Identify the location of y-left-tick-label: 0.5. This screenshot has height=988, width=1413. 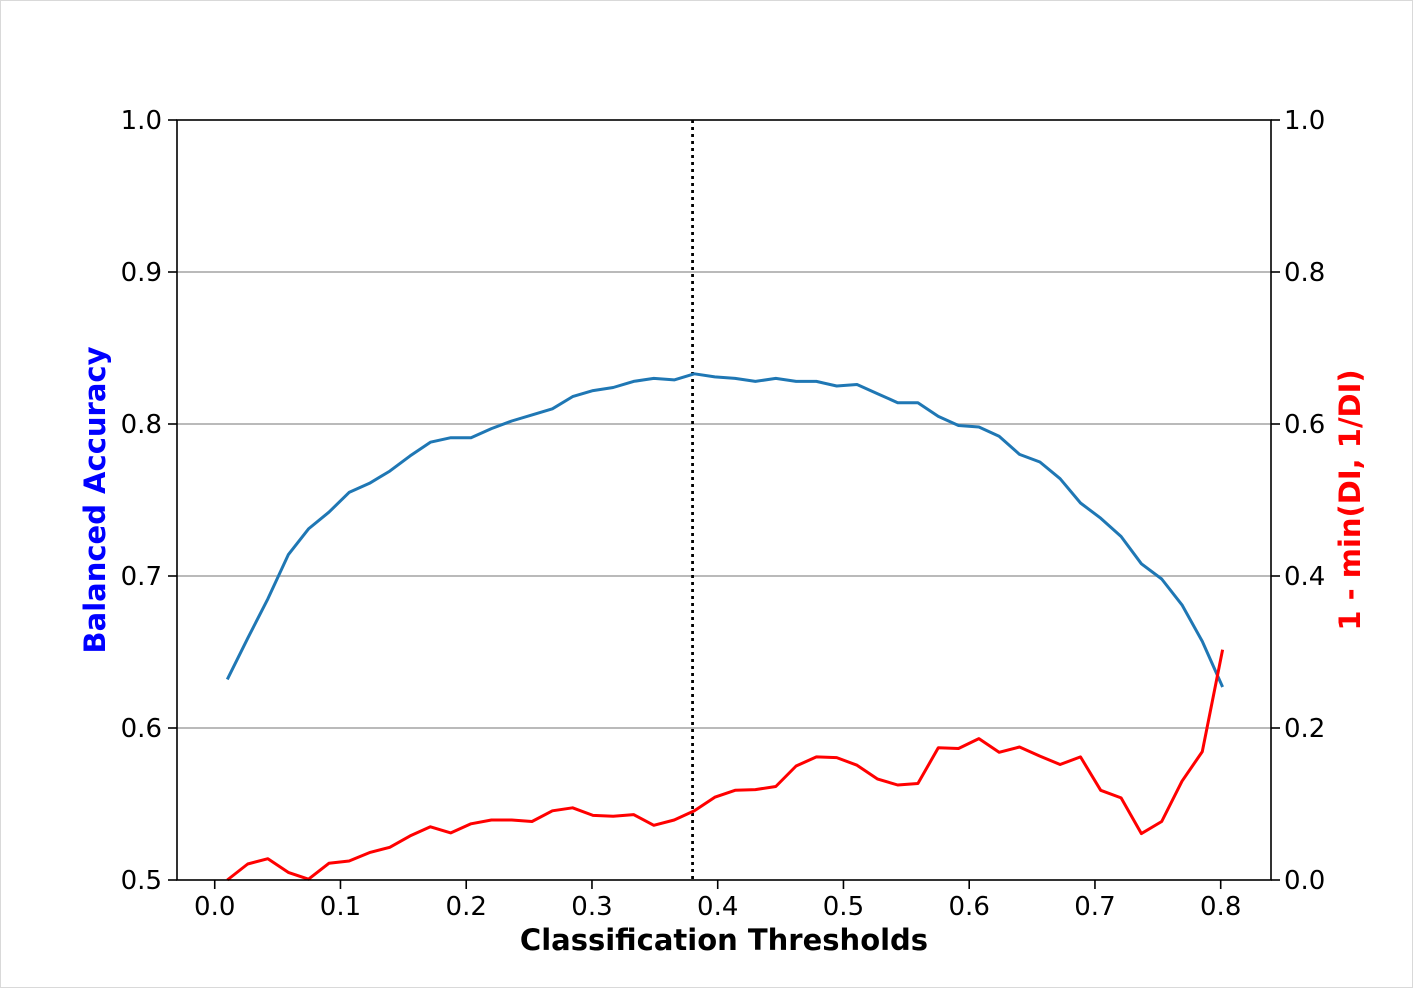
(141, 881).